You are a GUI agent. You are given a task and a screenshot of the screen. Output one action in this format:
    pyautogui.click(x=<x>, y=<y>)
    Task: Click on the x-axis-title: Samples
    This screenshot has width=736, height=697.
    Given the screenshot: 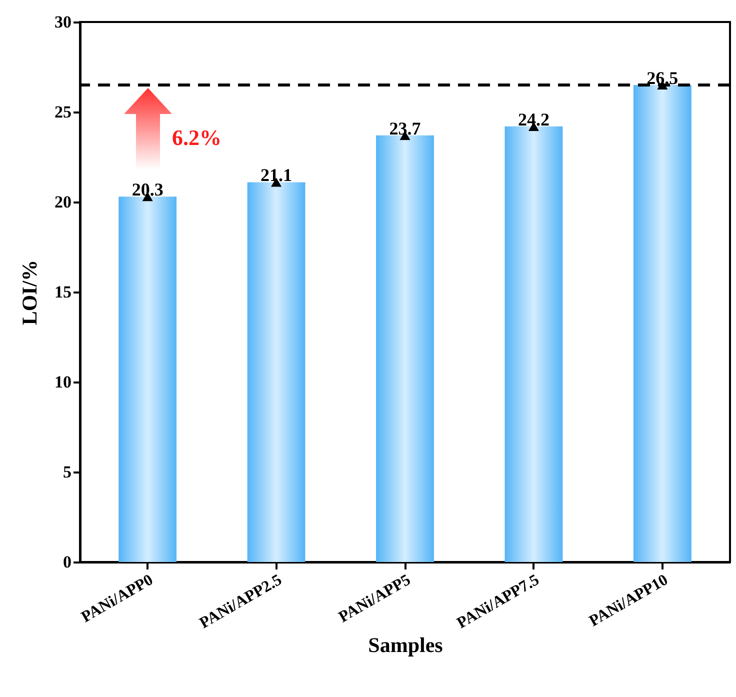 What is the action you would take?
    pyautogui.click(x=405, y=645)
    